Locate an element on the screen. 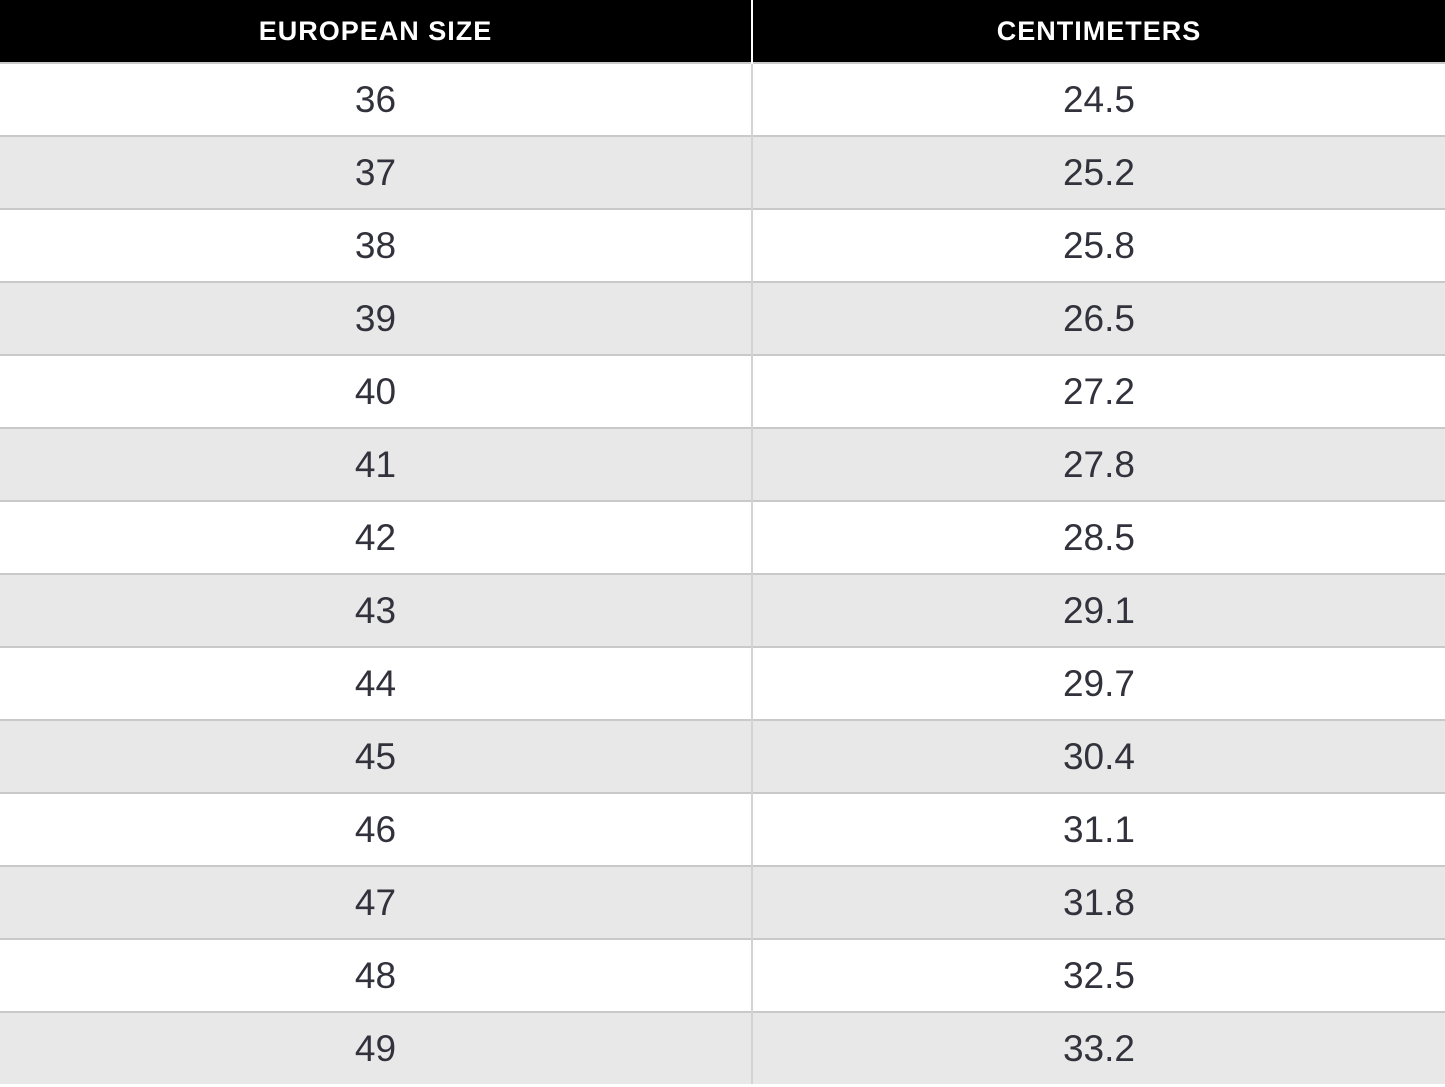 The image size is (1445, 1087). centimeters-cell: 31.1 is located at coordinates (1098, 829).